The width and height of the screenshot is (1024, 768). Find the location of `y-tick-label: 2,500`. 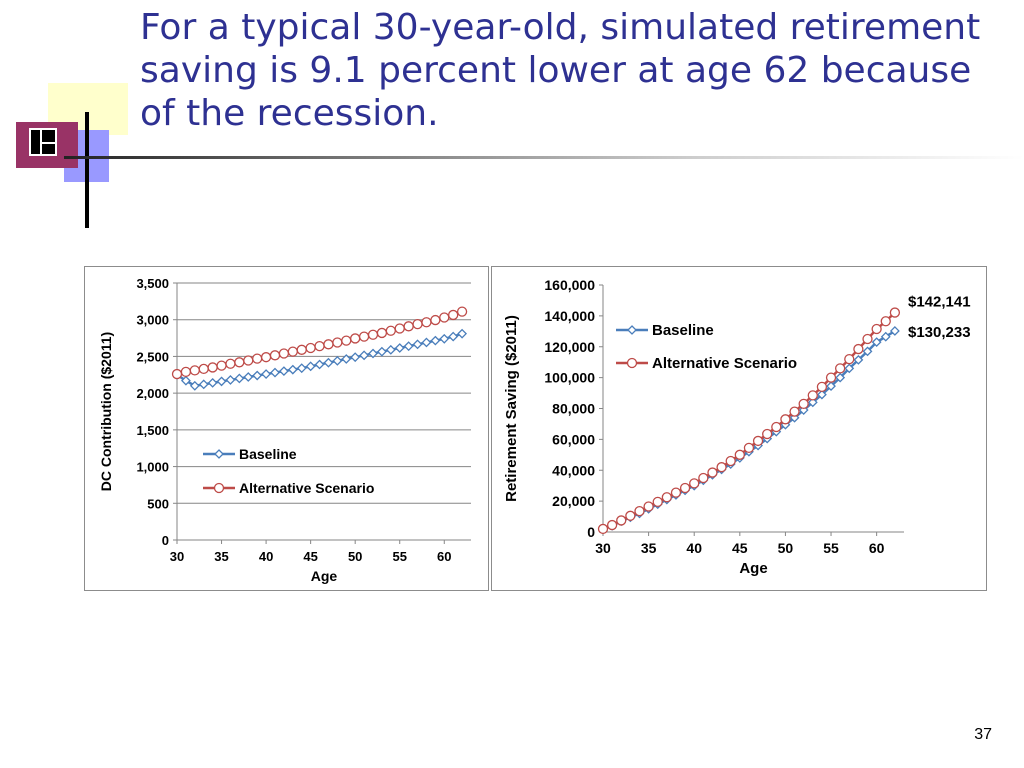

y-tick-label: 2,500 is located at coordinates (152, 356).